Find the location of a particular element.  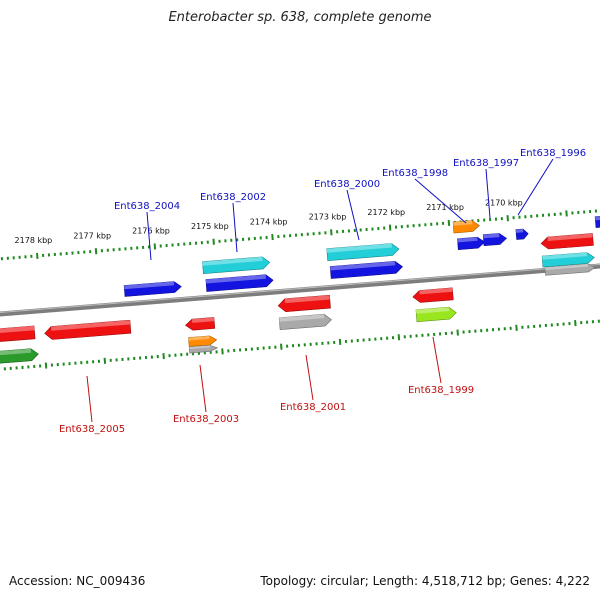

gene-label-bottom: Ent638_1999 is located at coordinates (441, 390).